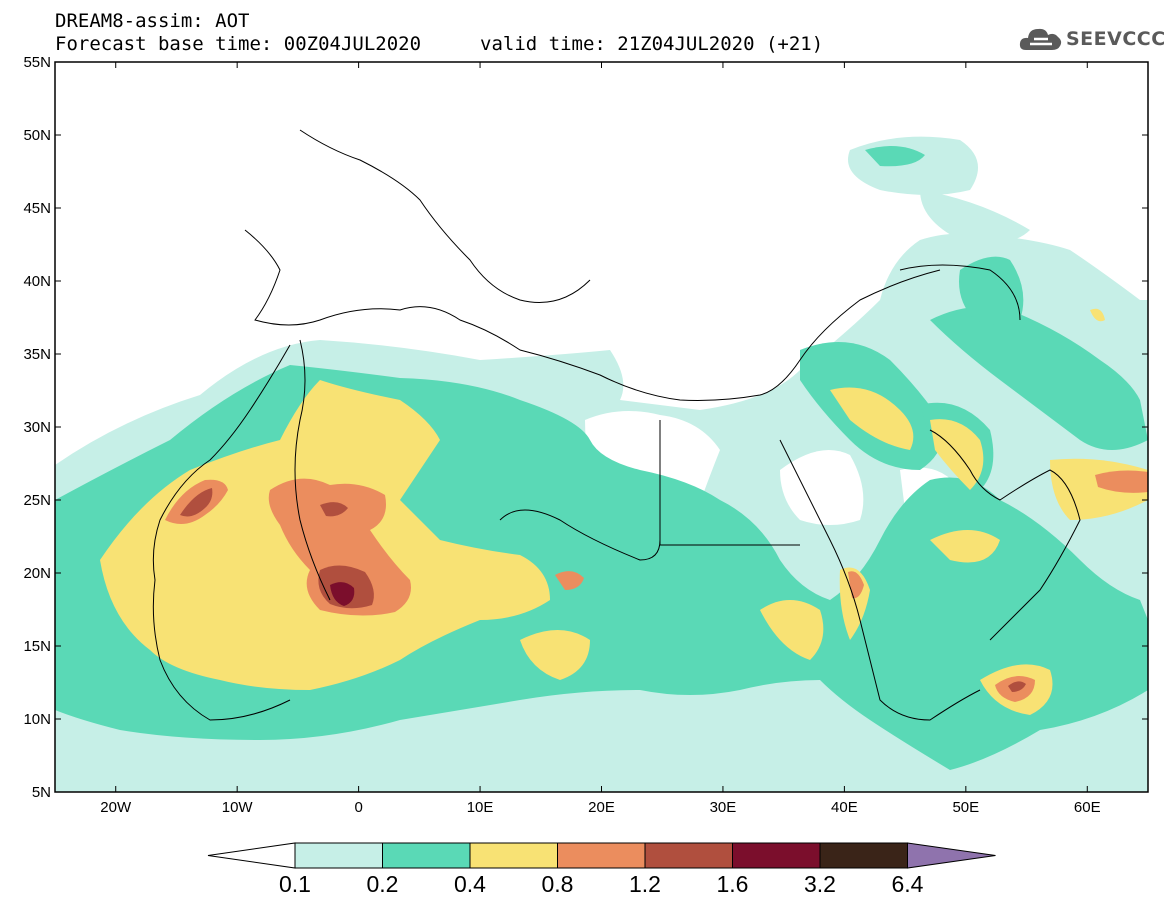 The width and height of the screenshot is (1165, 905). Describe the element at coordinates (470, 884) in the screenshot. I see `colorbar-level-label: 0.4` at that location.